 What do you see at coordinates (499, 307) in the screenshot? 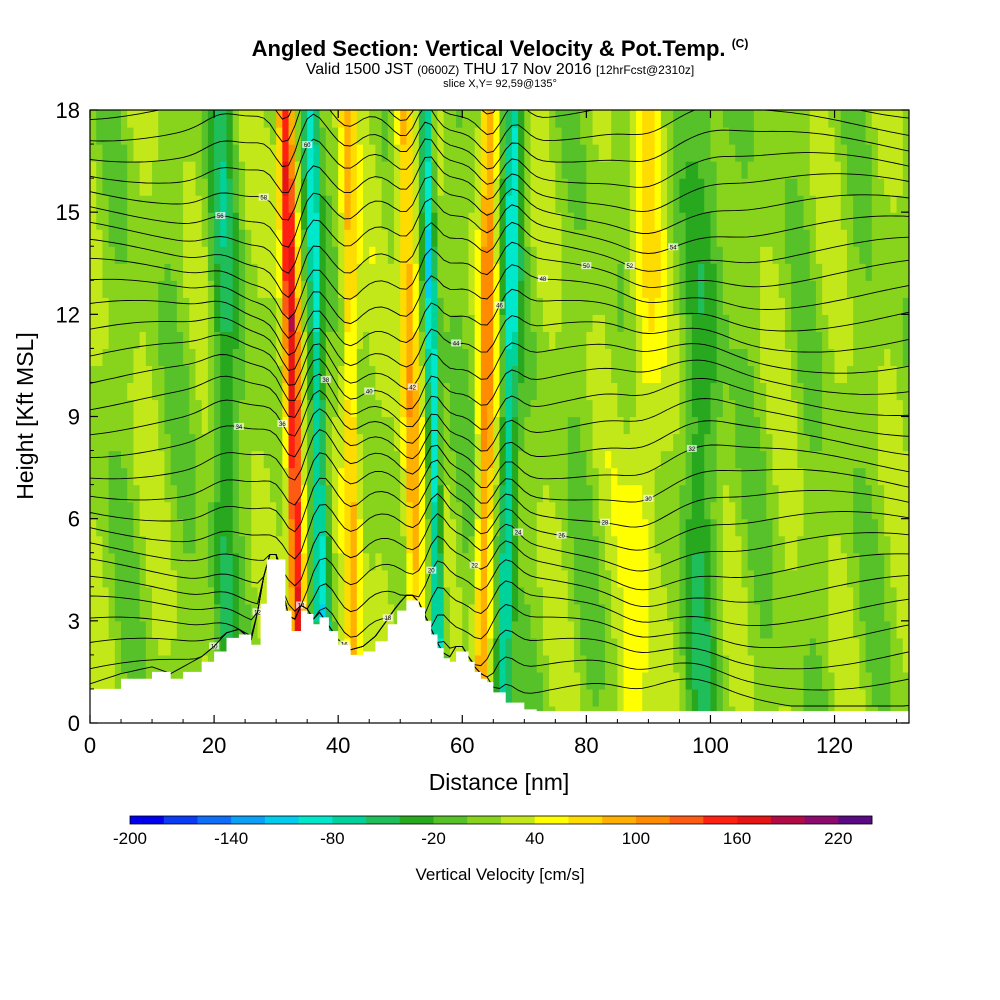
I see `isentrope-label: 46` at bounding box center [499, 307].